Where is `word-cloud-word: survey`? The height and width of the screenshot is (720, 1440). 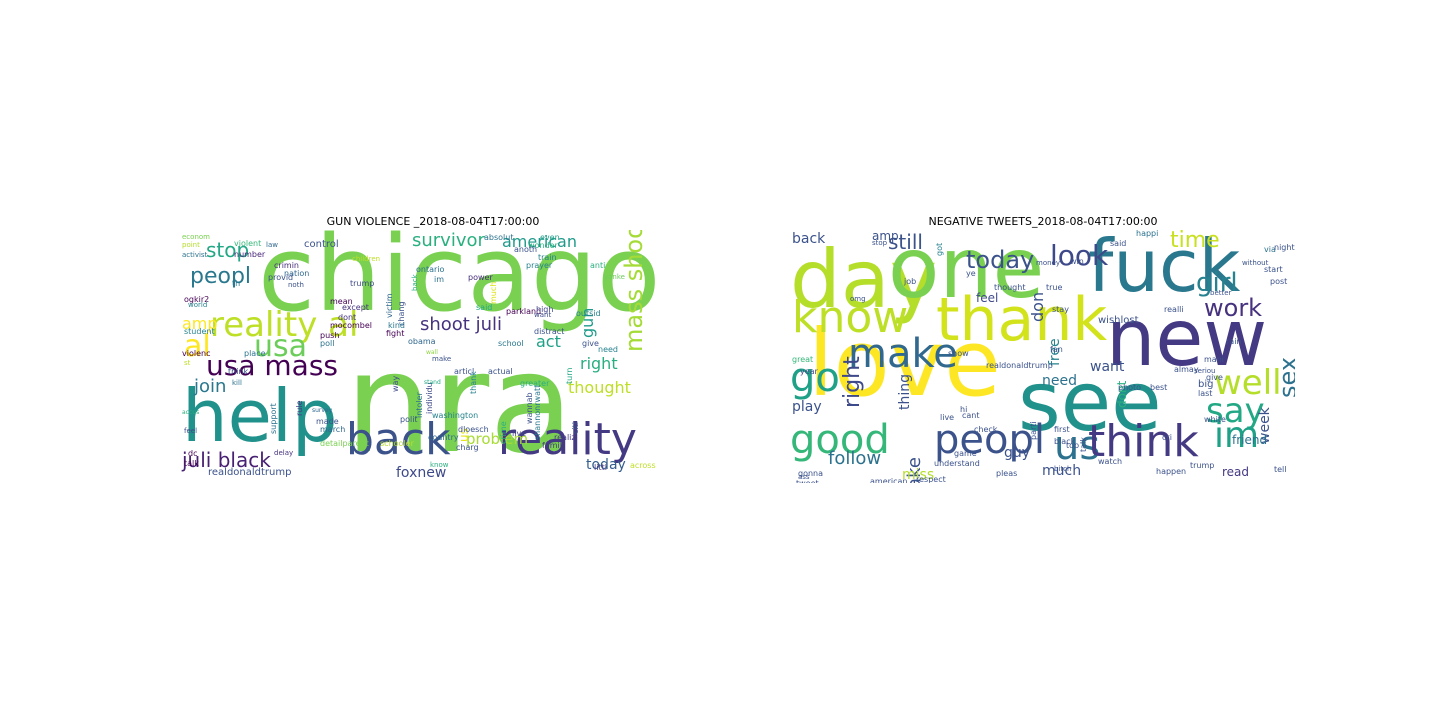 word-cloud-word: survey is located at coordinates (322, 410).